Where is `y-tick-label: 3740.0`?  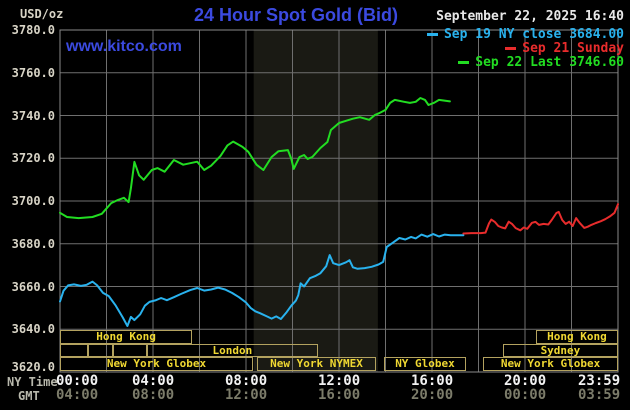
y-tick-label: 3740.0 is located at coordinates (33, 115).